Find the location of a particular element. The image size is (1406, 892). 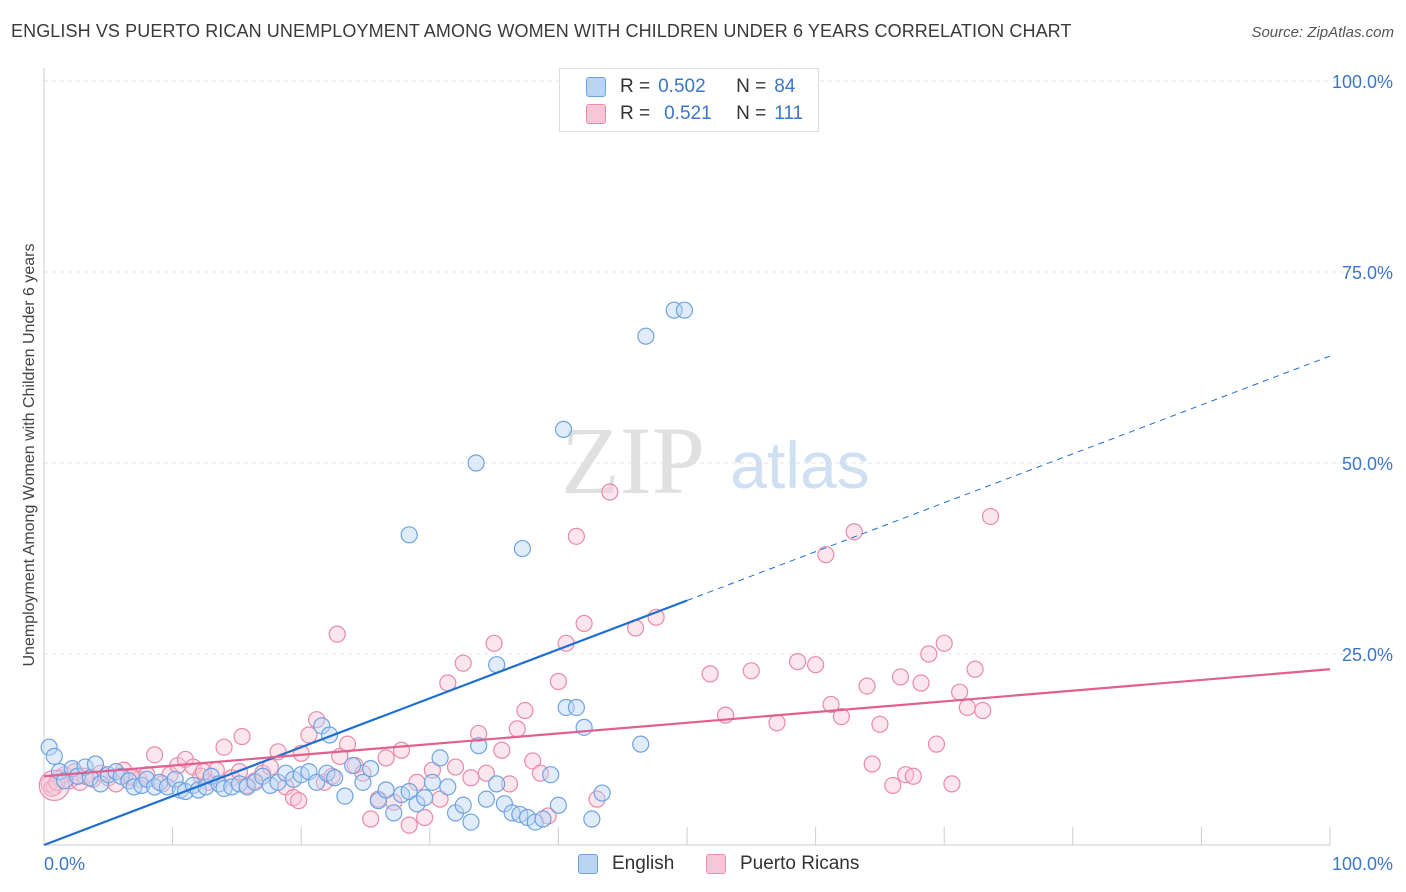

watermark-zip: ZIP is located at coordinates (633, 460).